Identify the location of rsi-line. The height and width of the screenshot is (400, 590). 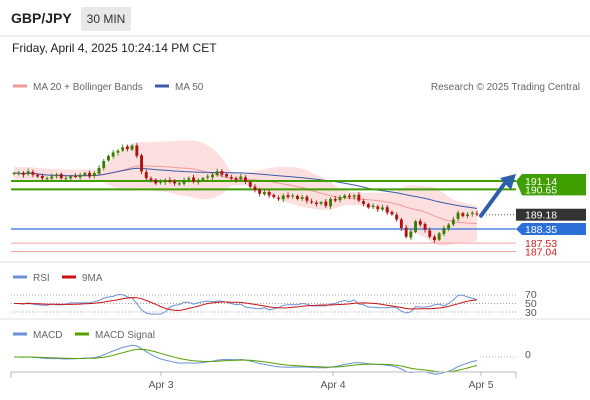
(246, 304).